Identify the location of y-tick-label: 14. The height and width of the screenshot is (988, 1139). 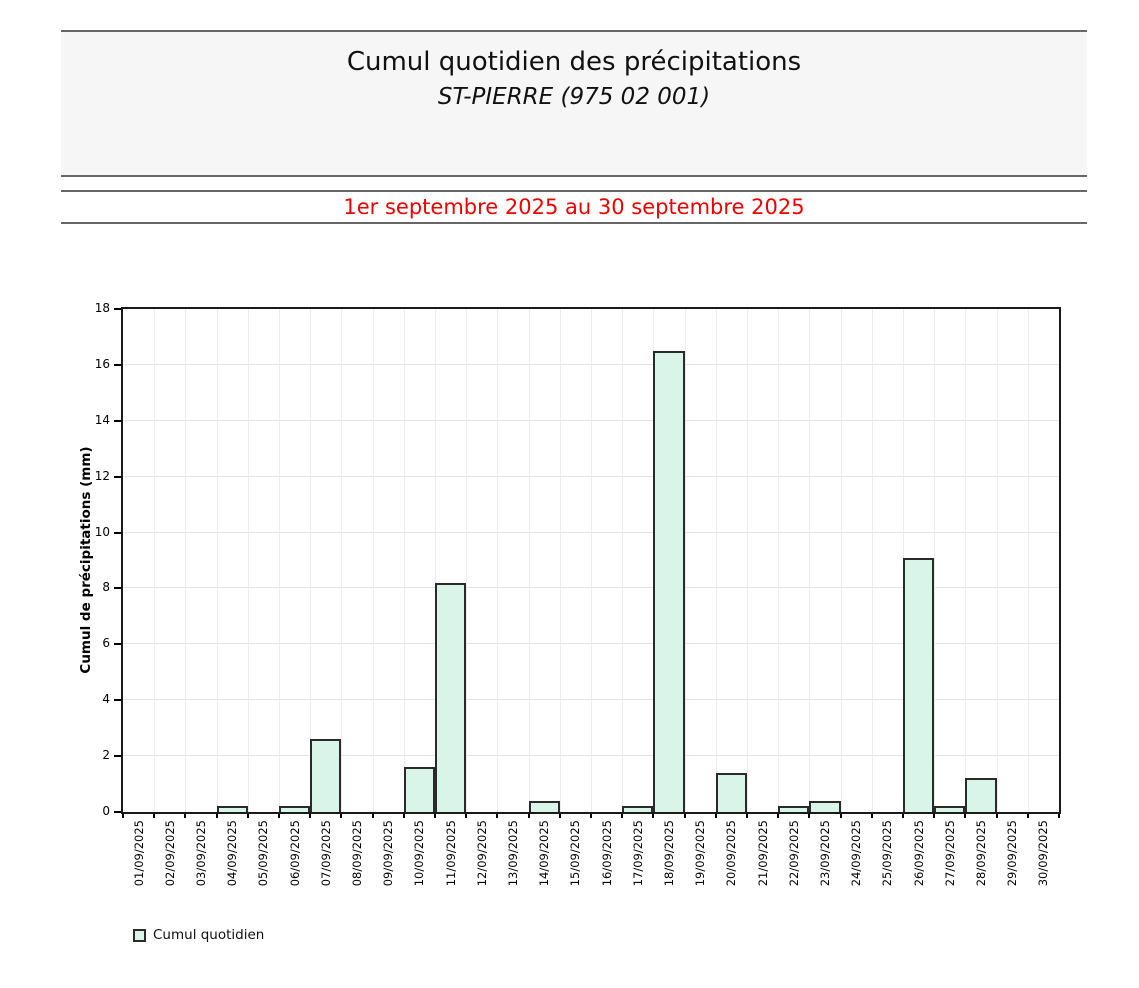
(102, 419).